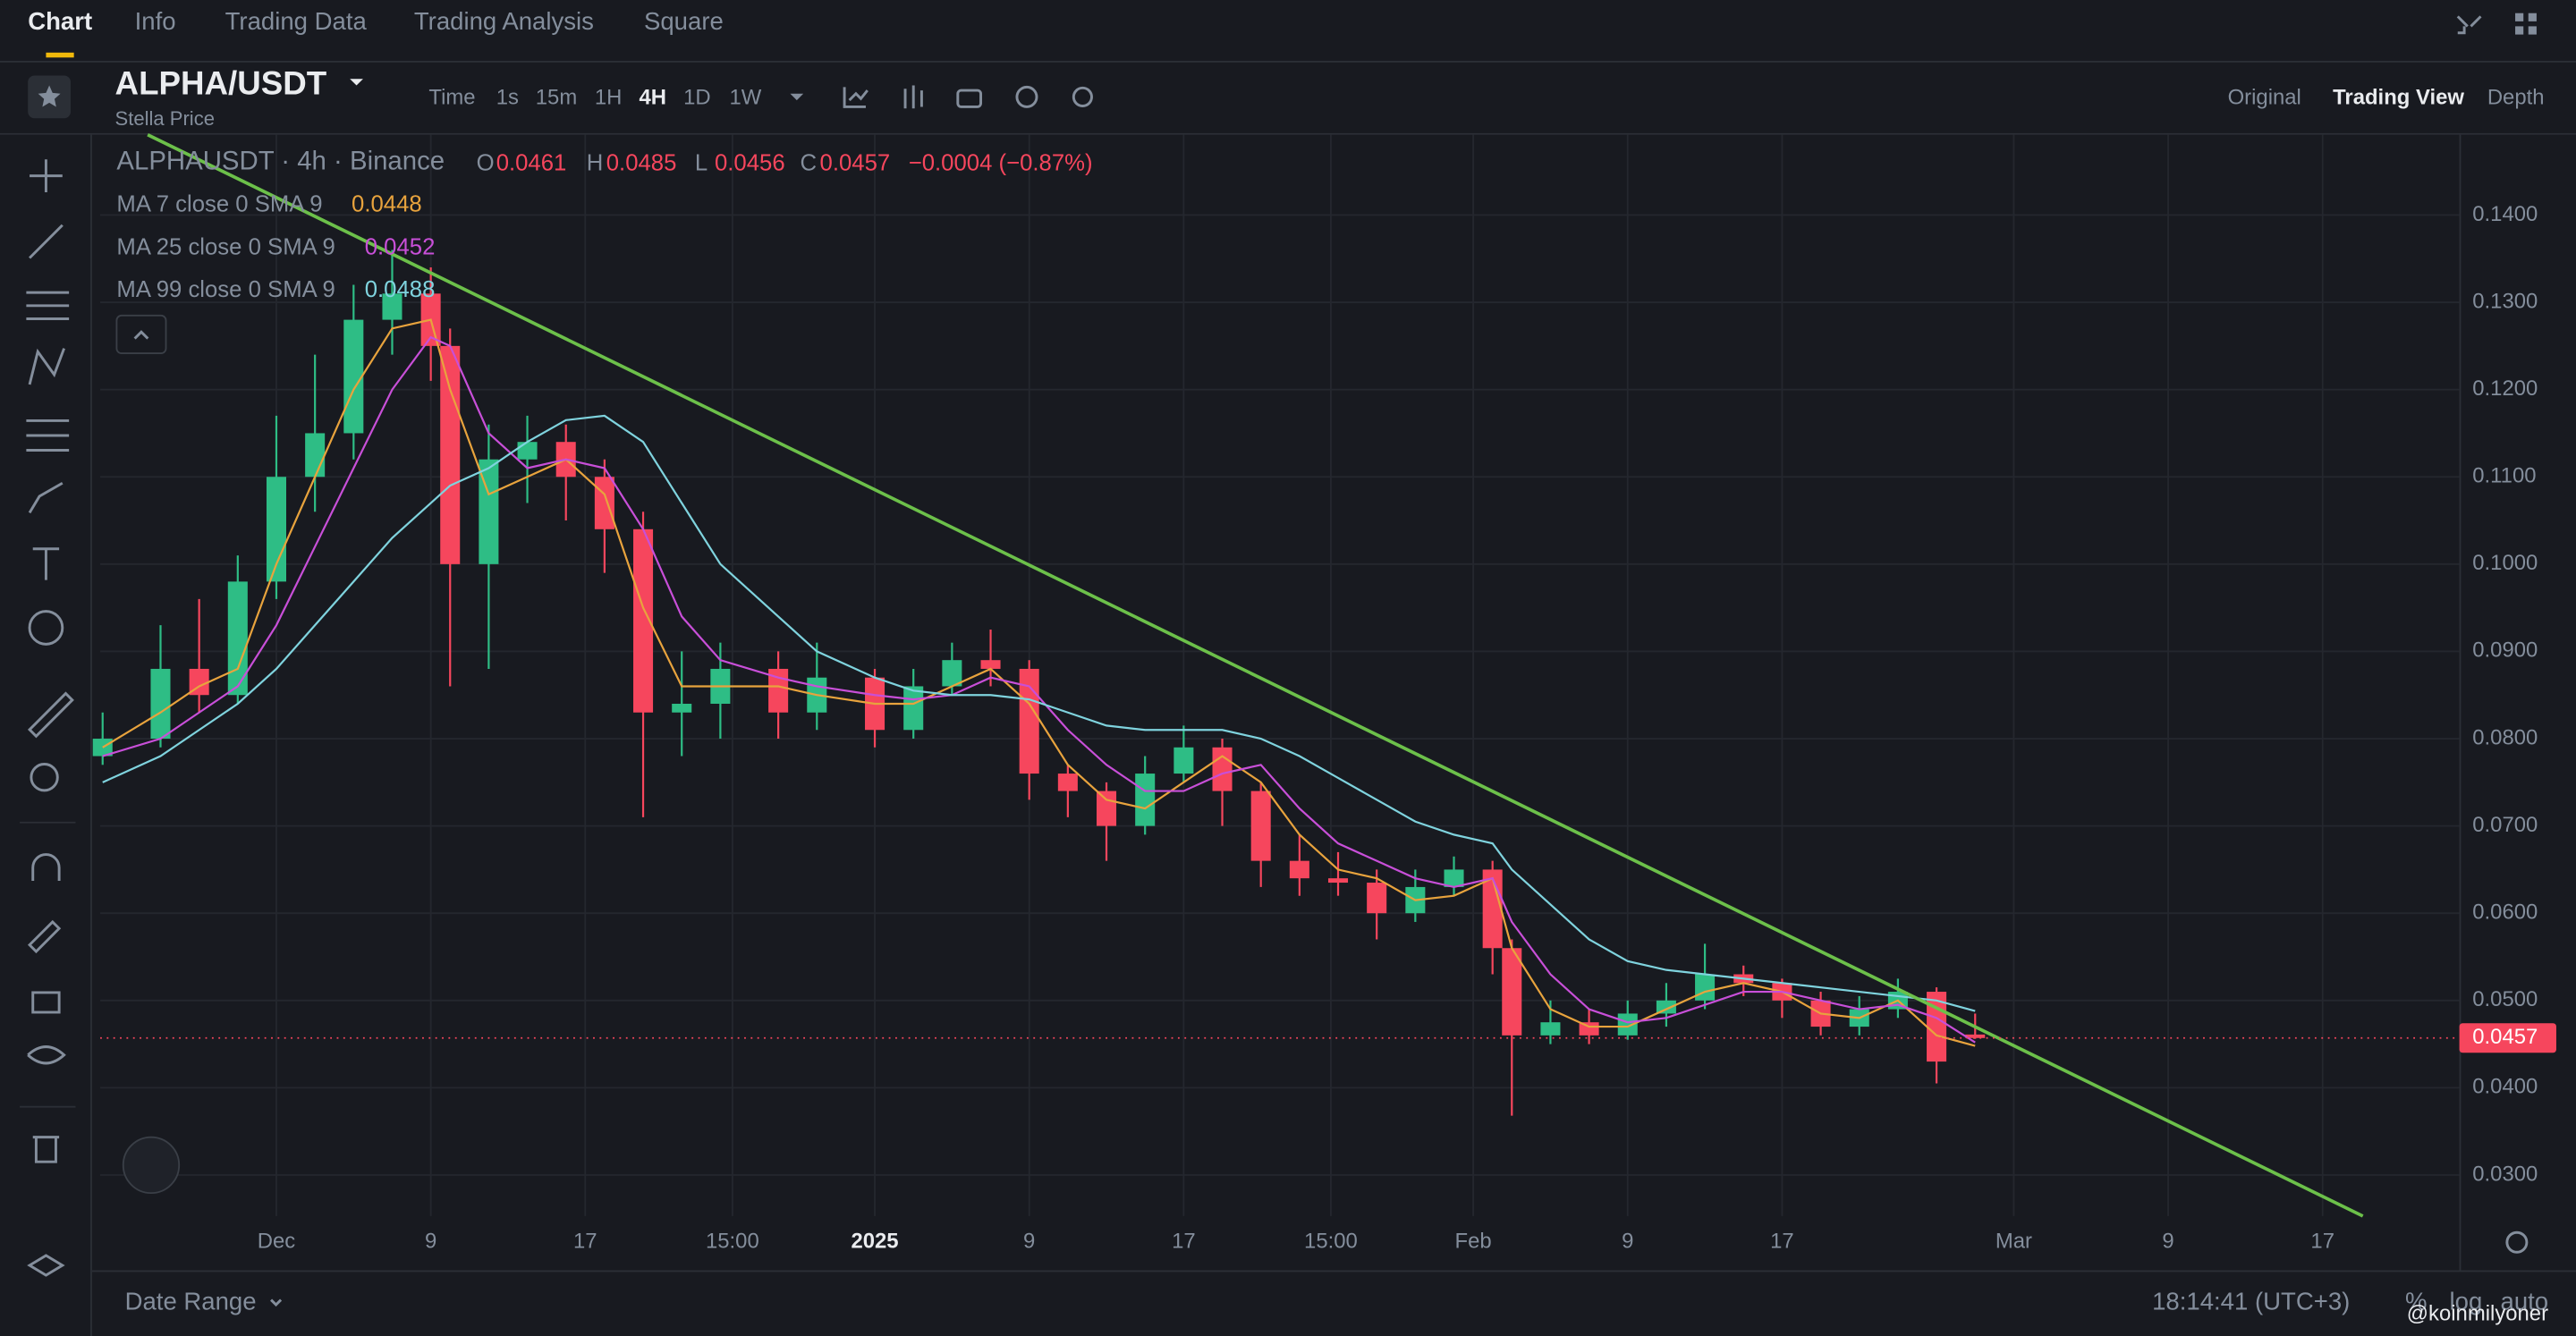 The image size is (2576, 1336). Describe the element at coordinates (2505, 1174) in the screenshot. I see `y-tick-label: 0.0300` at that location.